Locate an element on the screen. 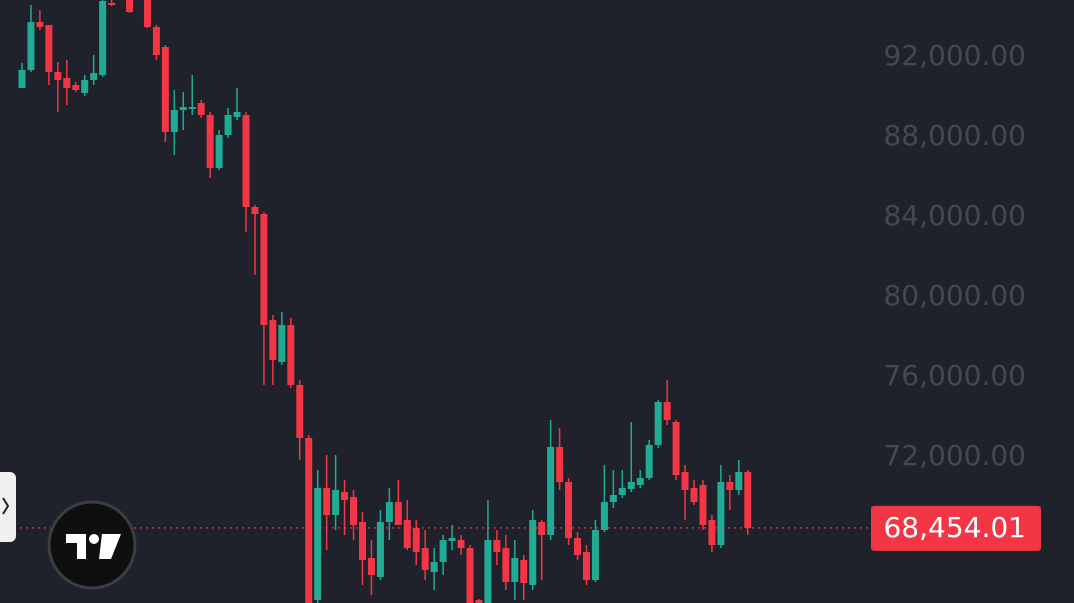 The width and height of the screenshot is (1074, 603). side-panel-toggle is located at coordinates (8, 507).